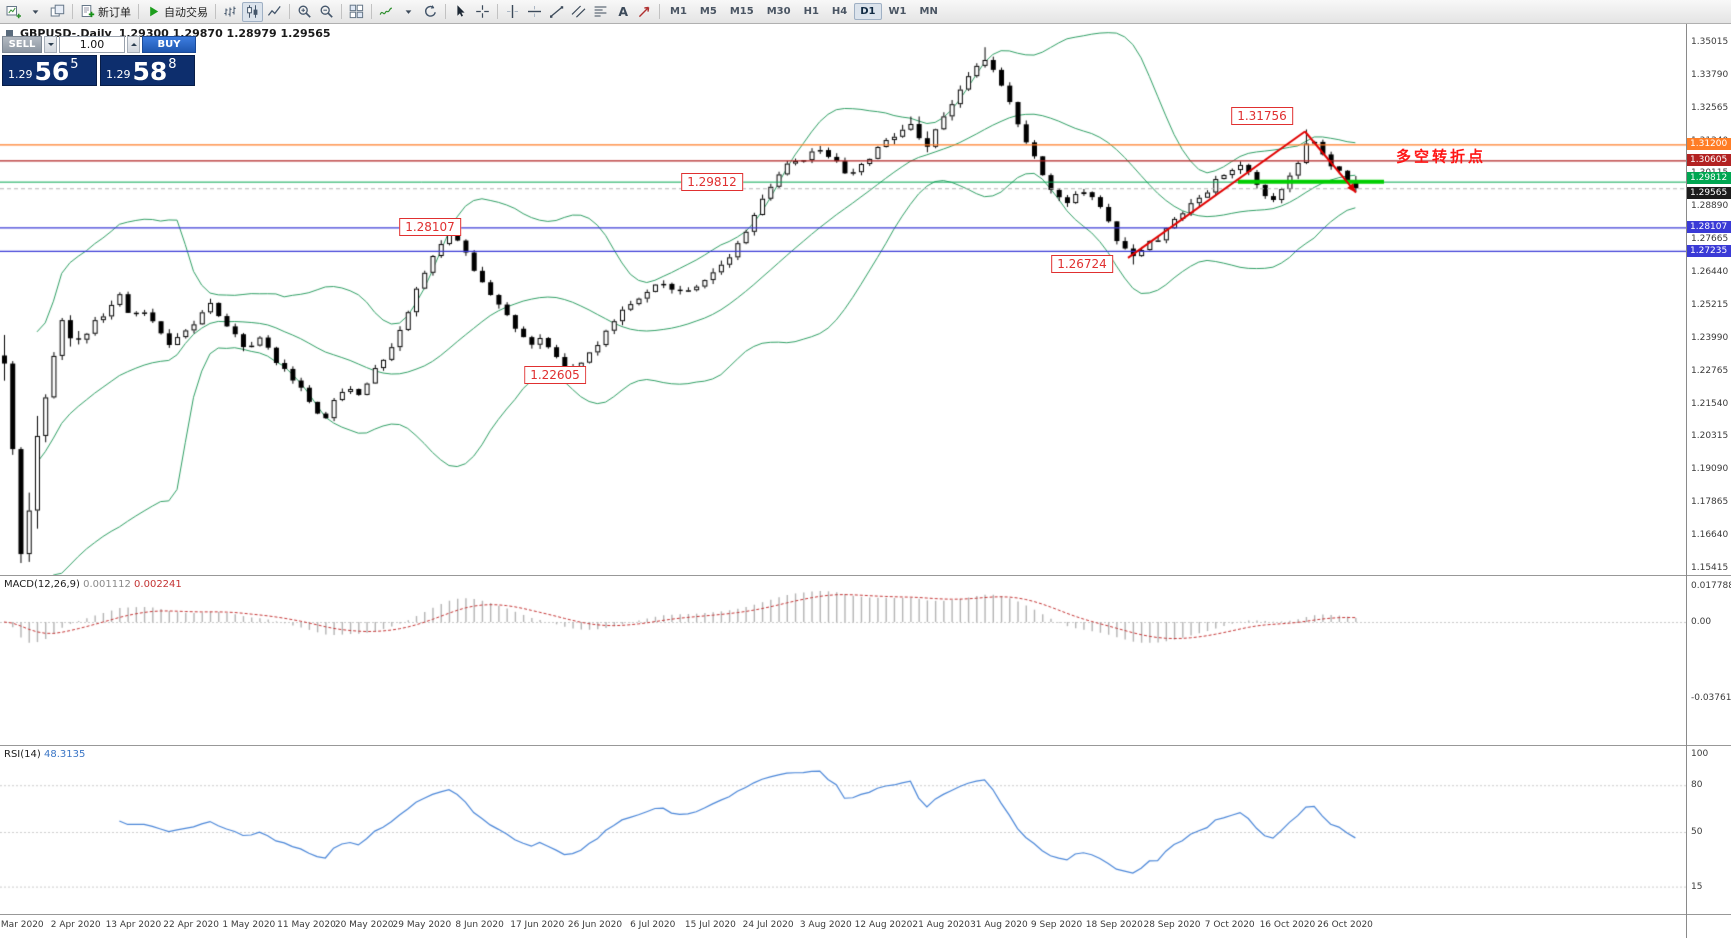 This screenshot has width=1731, height=938. What do you see at coordinates (741, 11) in the screenshot?
I see `timeframe-m15-button: M15` at bounding box center [741, 11].